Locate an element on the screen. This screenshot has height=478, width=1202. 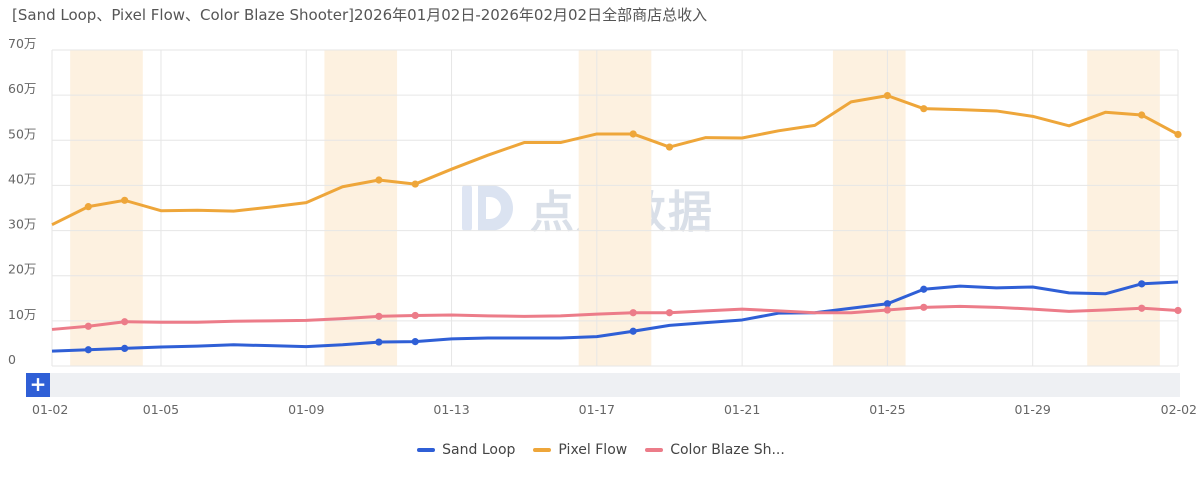
diandian-logo-icon is located at coordinates (487, 208).